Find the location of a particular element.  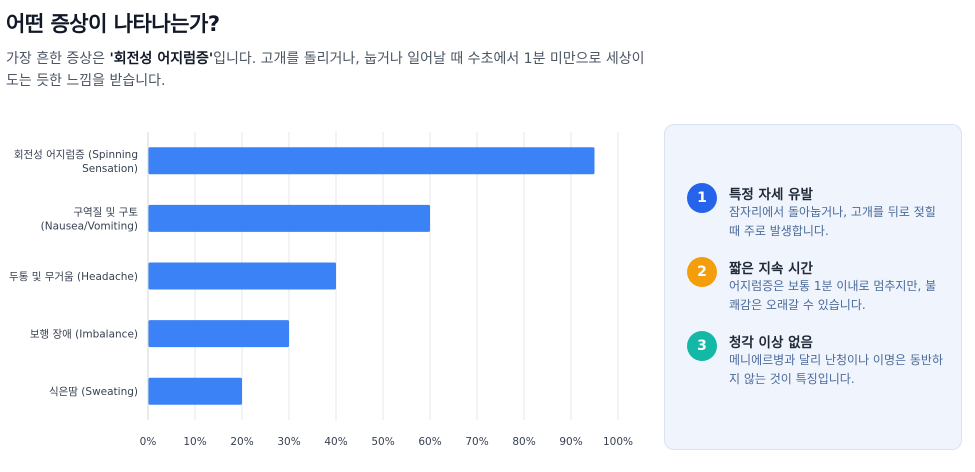

number-badge: 3 is located at coordinates (702, 346).